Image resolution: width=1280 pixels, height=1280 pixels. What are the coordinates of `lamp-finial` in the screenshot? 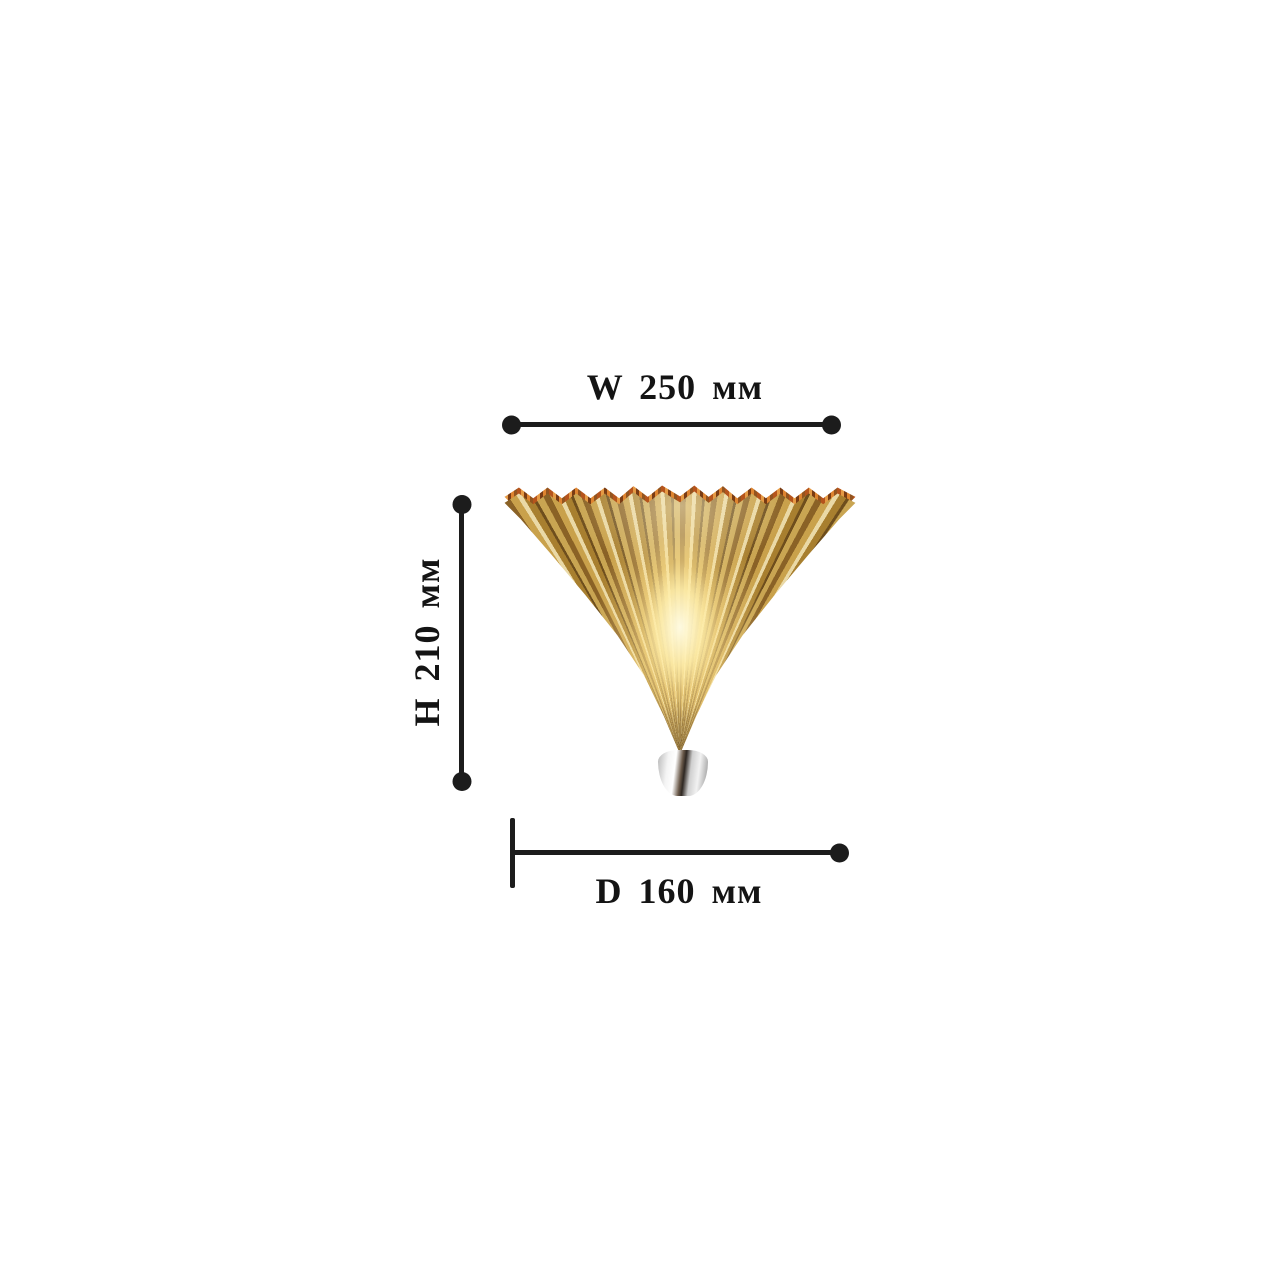 It's located at (683, 773).